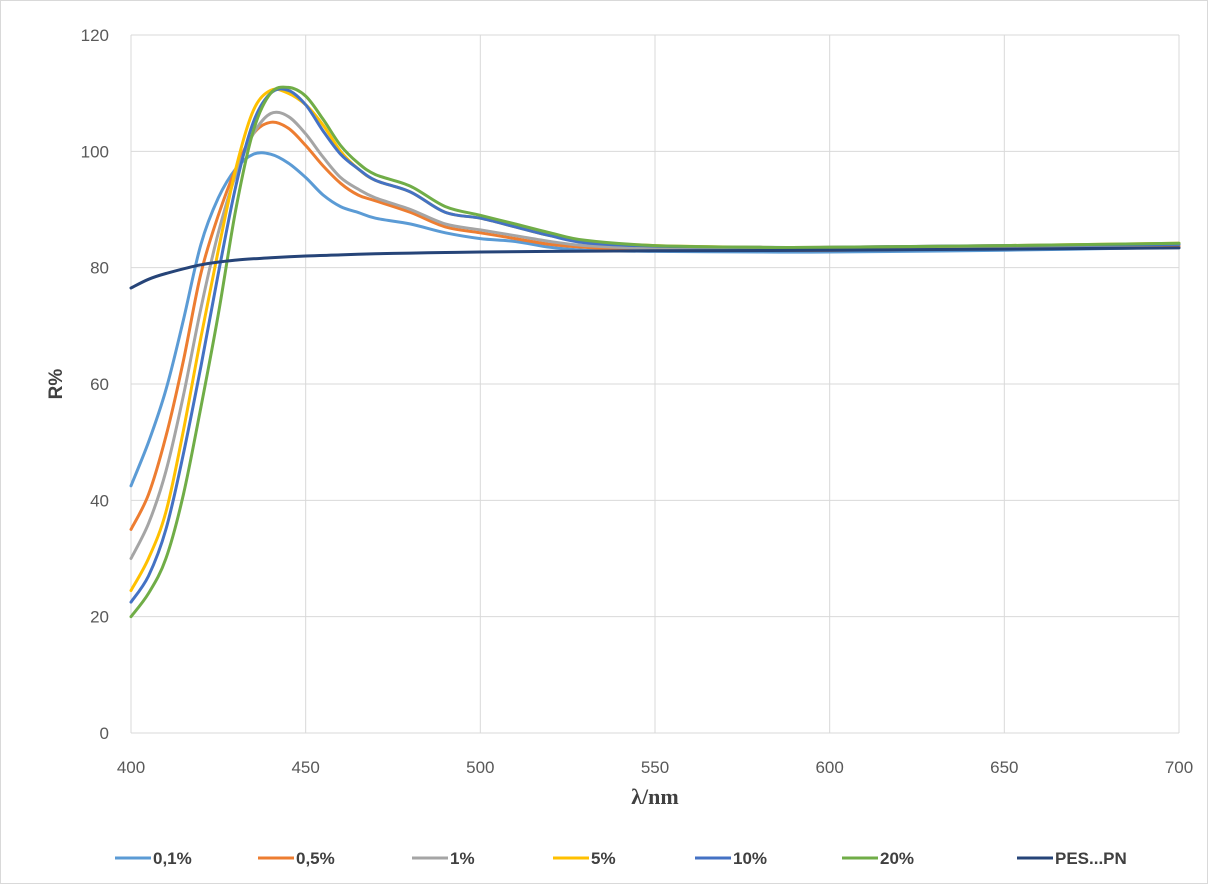 Image resolution: width=1208 pixels, height=889 pixels. What do you see at coordinates (829, 767) in the screenshot?
I see `x-tick-label: 600` at bounding box center [829, 767].